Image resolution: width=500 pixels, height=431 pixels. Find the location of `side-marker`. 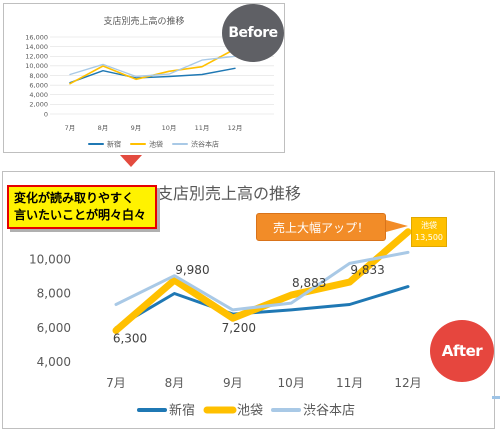

side-marker is located at coordinates (496, 397).